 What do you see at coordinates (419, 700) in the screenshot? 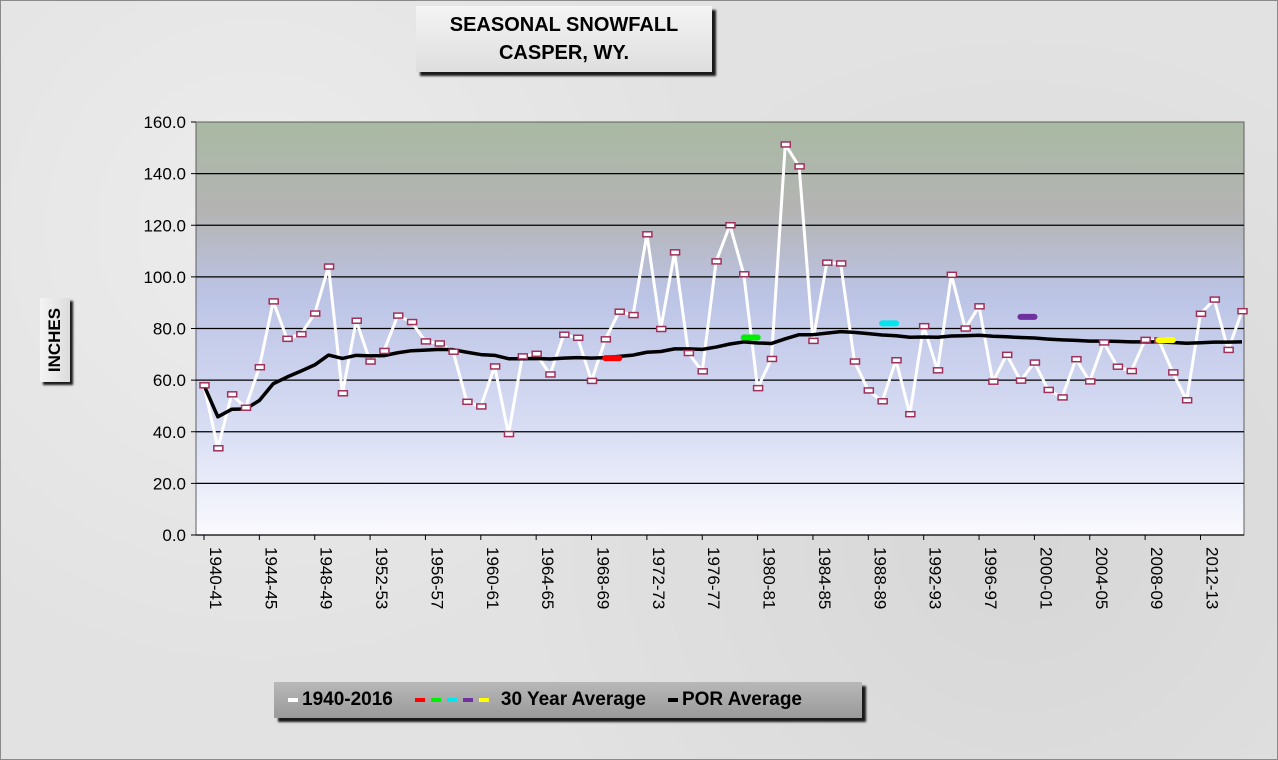
I see `legend-swatch-red` at bounding box center [419, 700].